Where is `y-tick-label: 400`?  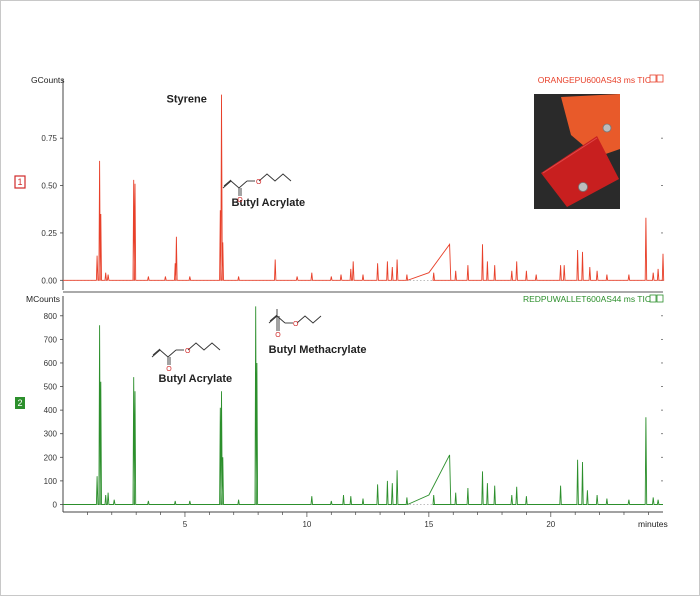 y-tick-label: 400 is located at coordinates (51, 410).